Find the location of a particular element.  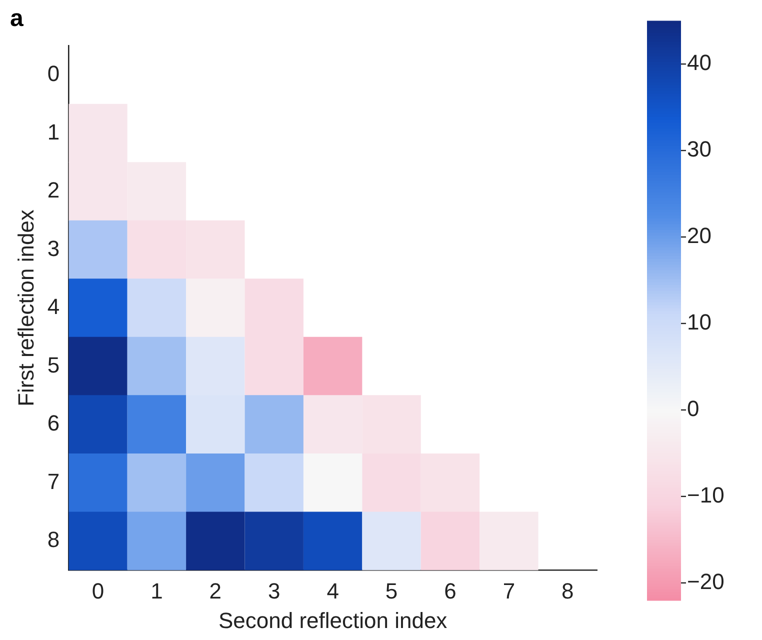

x-tick-label: 8 is located at coordinates (568, 591).